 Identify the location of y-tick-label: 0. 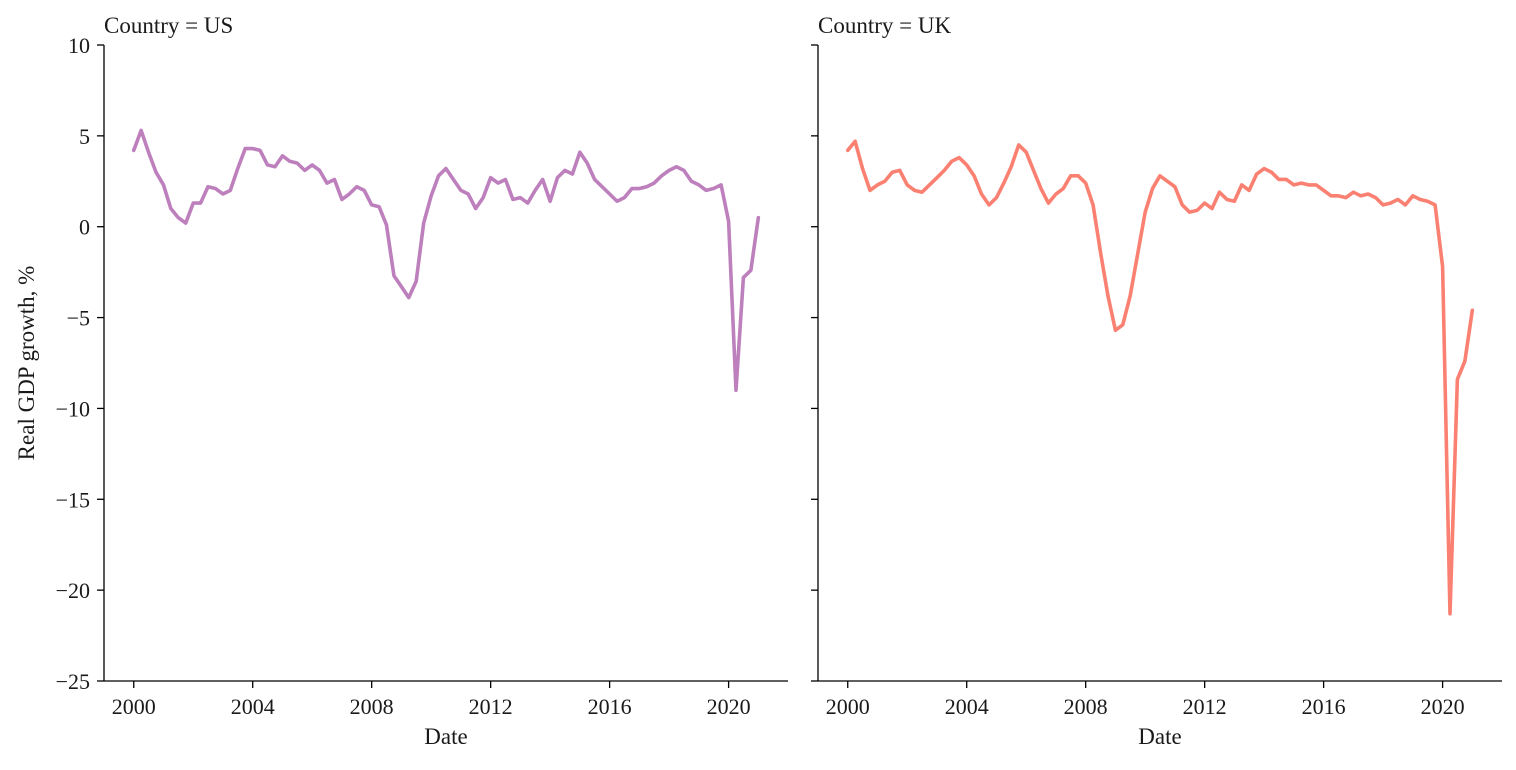
(84, 227).